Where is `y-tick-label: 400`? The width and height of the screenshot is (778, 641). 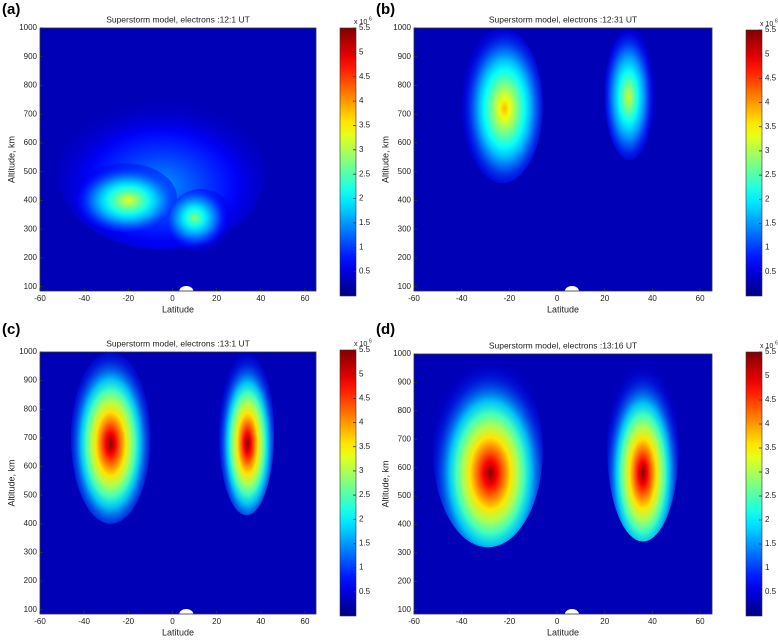
y-tick-label: 400 is located at coordinates (405, 200).